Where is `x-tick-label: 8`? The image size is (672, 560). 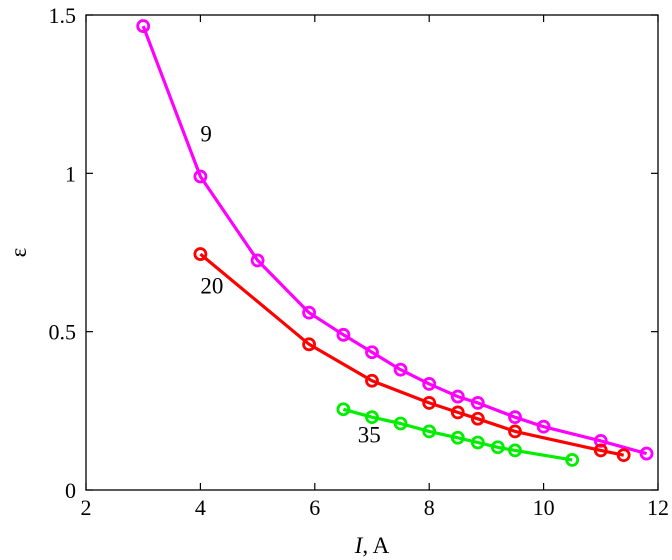
x-tick-label: 8 is located at coordinates (429, 507).